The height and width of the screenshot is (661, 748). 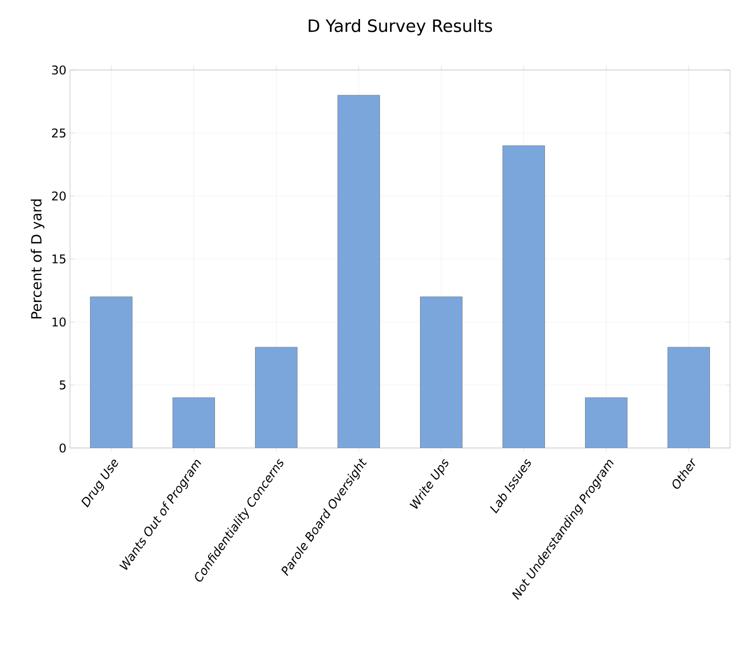 I want to click on y-tick-label: 0, so click(x=63, y=448).